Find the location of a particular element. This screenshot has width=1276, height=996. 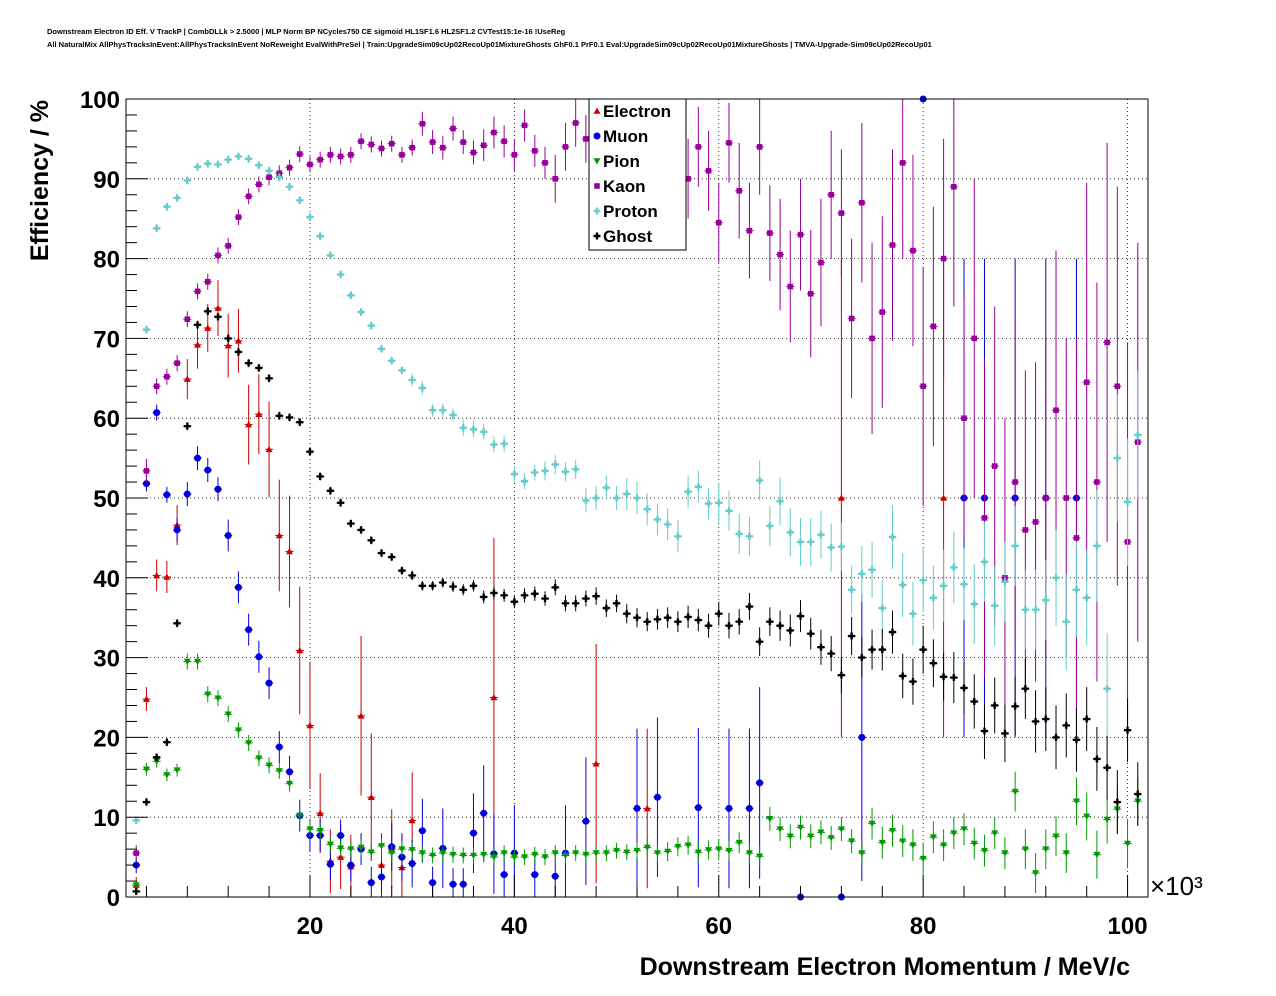

x-tick-label: 100 is located at coordinates (1128, 926).